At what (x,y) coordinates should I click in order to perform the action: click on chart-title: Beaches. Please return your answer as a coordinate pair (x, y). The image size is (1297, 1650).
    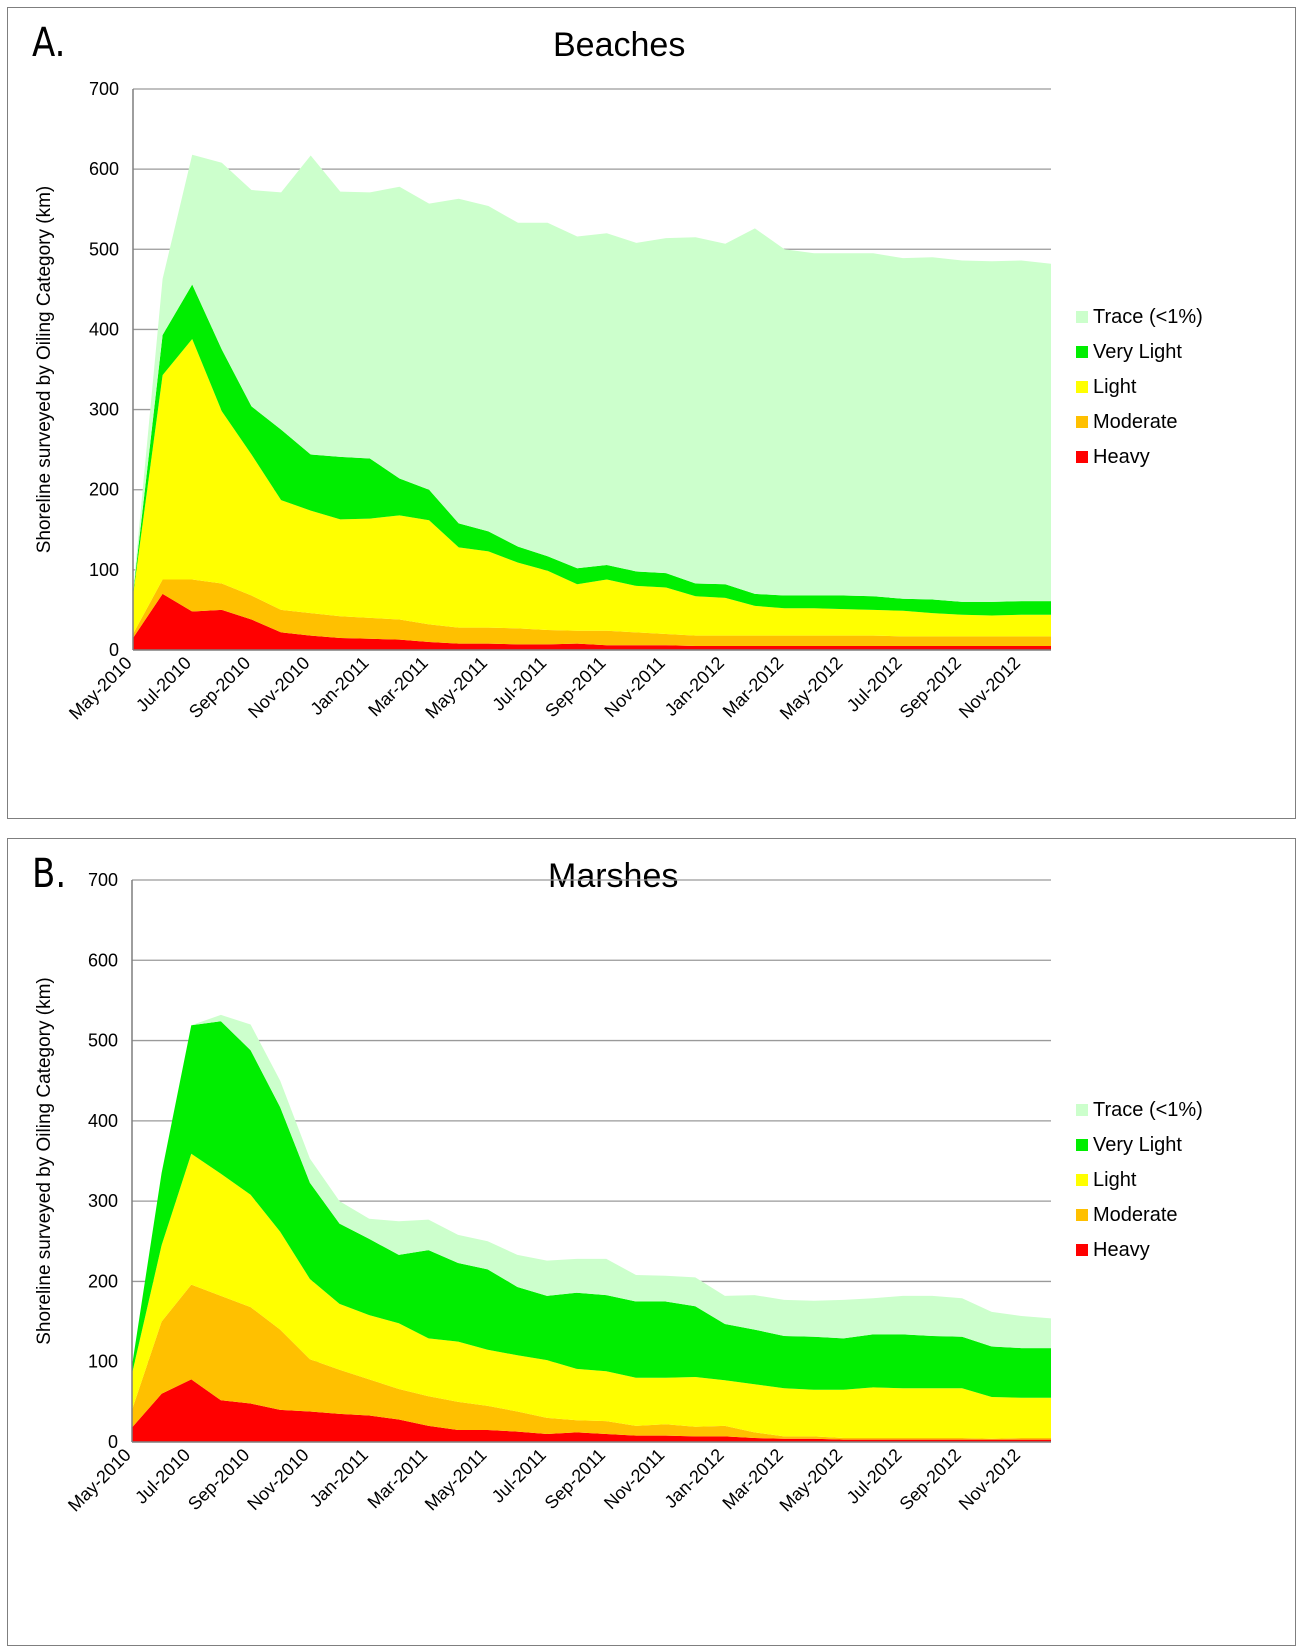
    Looking at the image, I should click on (619, 45).